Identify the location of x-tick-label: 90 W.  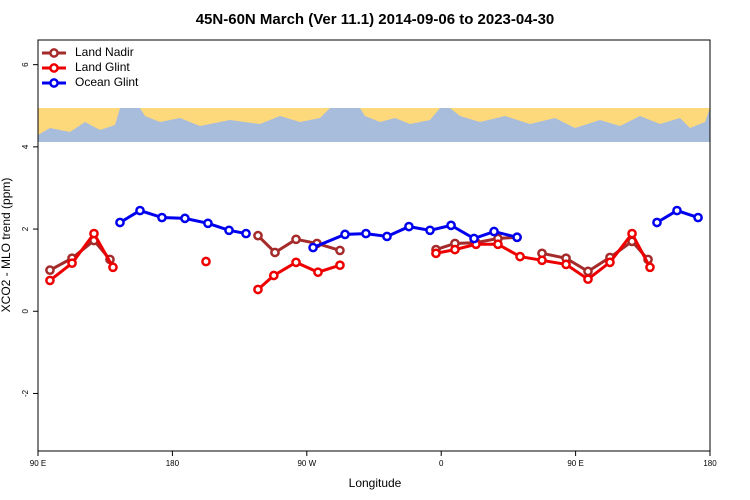
(306, 463).